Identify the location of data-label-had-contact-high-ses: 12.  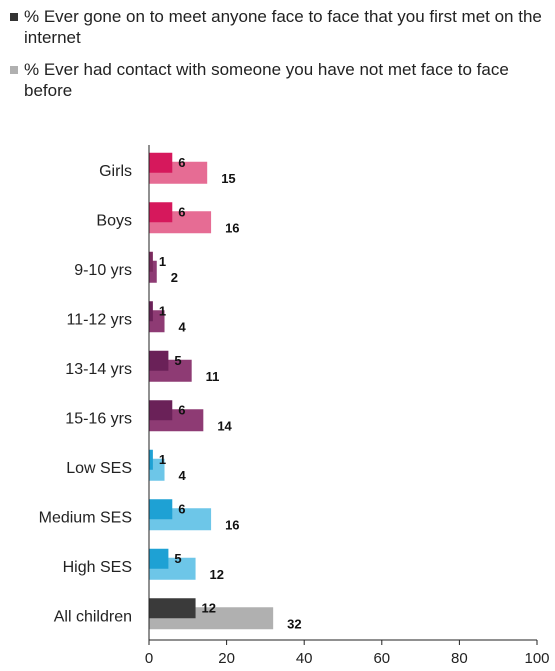
(217, 574).